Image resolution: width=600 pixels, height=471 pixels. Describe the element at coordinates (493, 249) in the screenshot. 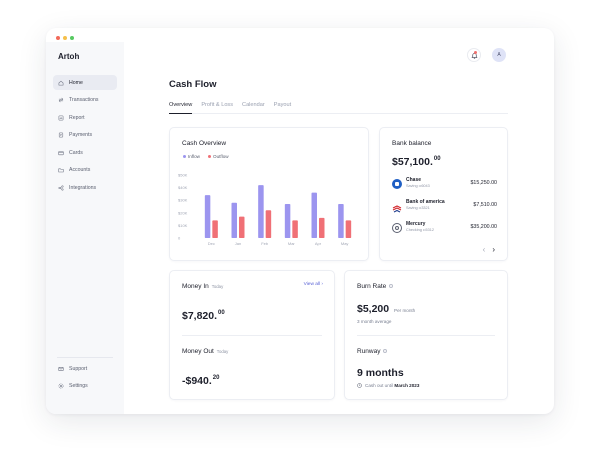

I see `pager-next-button: ›` at that location.